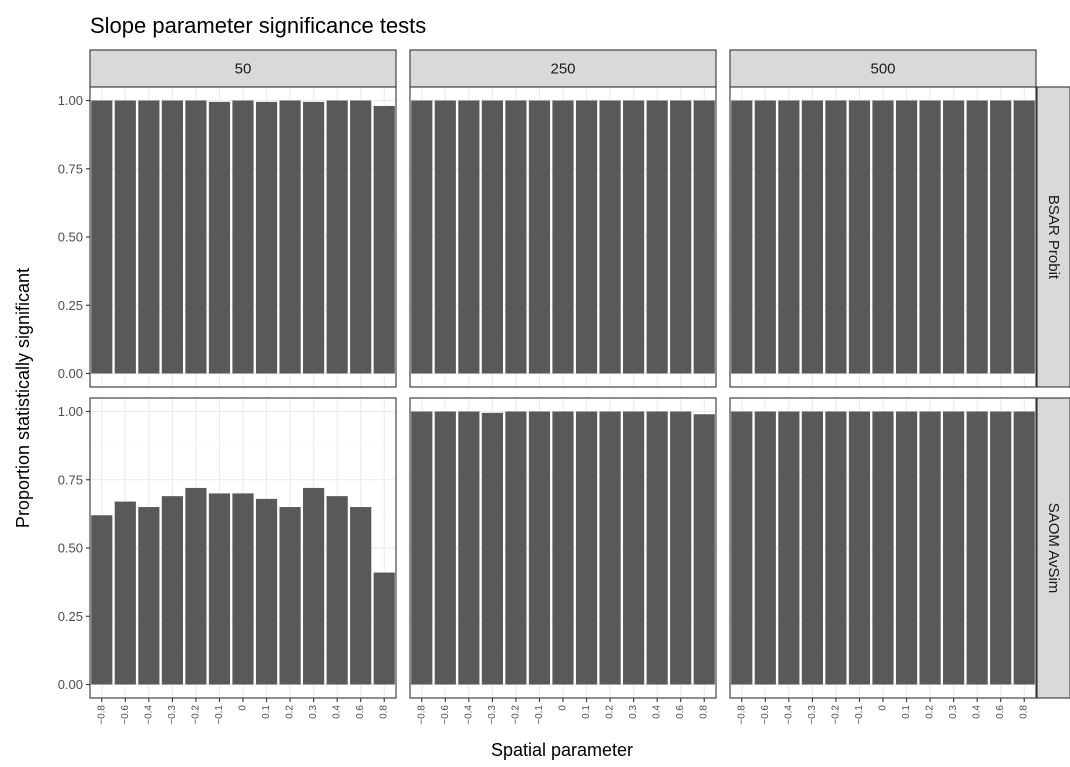  I want to click on y-tick-label: 1.00, so click(70, 100).